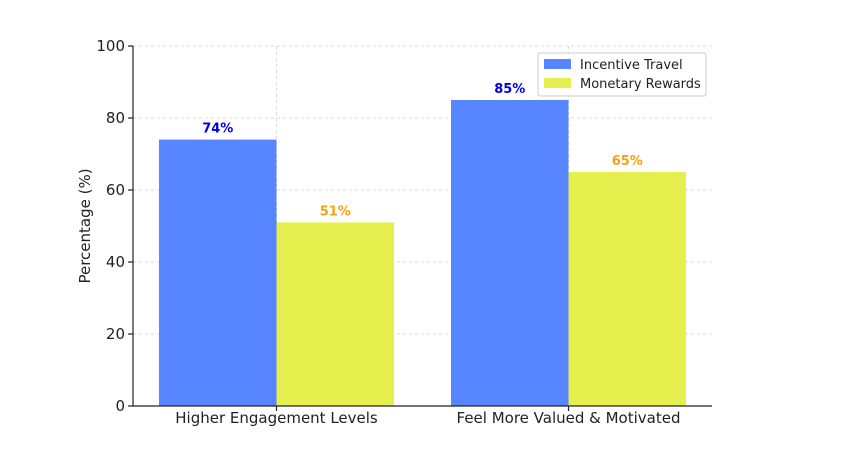 Image resolution: width=868 pixels, height=462 pixels. Describe the element at coordinates (569, 418) in the screenshot. I see `x-tick-label: Feel More Valued & Motivated` at that location.